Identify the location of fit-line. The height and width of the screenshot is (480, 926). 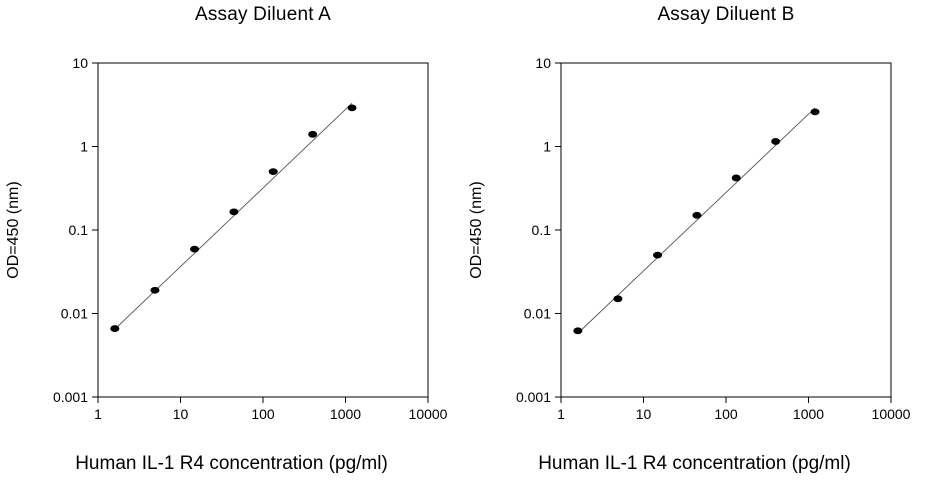
(233, 216).